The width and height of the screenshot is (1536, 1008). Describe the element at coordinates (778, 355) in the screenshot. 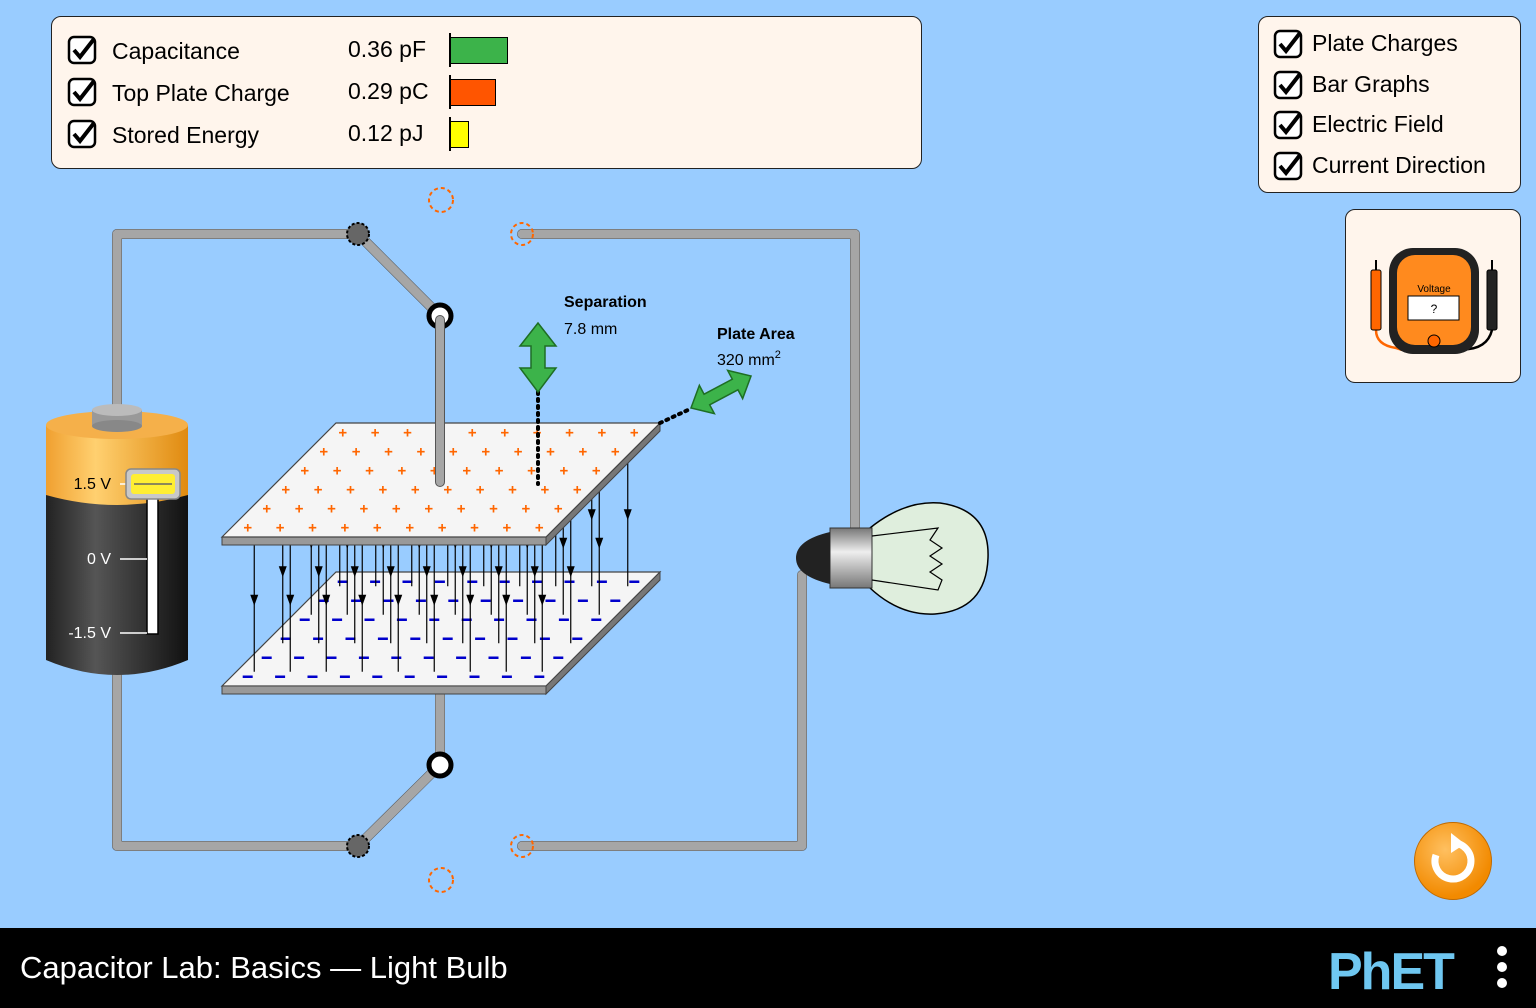

I see `plate-area-superscript: 2` at that location.